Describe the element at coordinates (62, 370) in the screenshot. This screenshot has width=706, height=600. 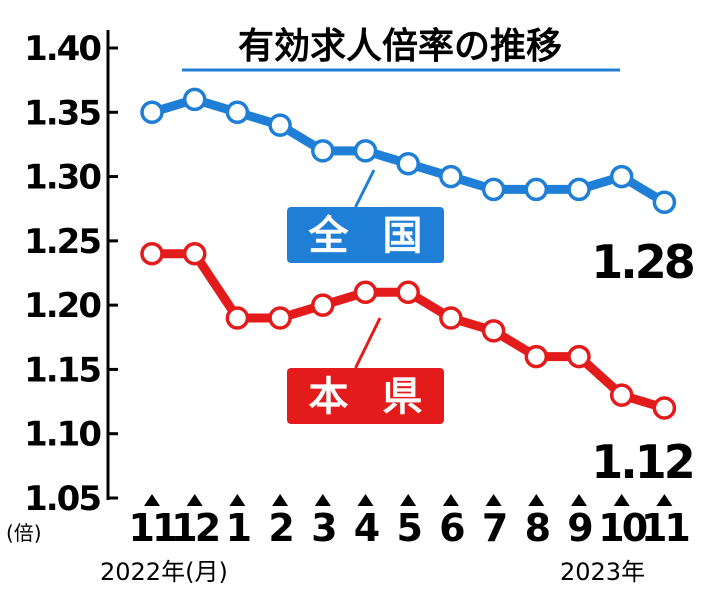
I see `y-tick-label: 1.15` at that location.